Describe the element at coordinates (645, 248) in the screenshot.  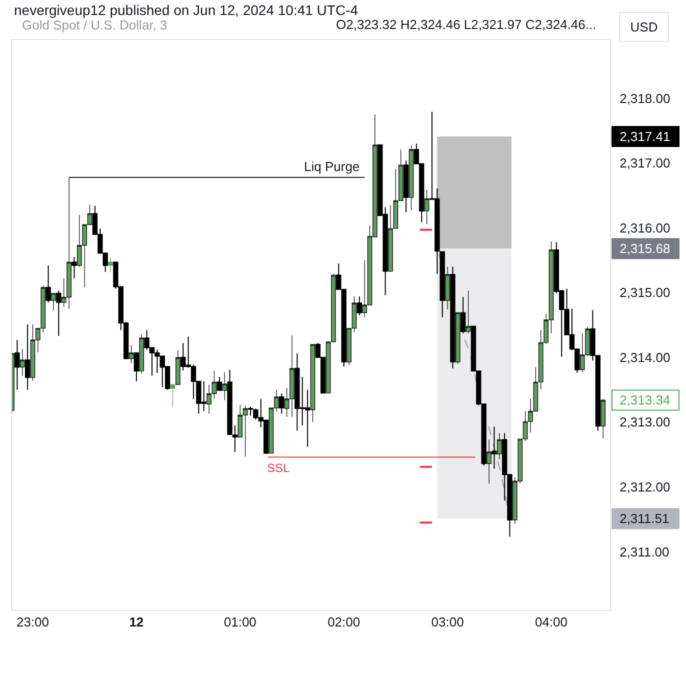
I see `y-tick-label: 2,315.68` at that location.